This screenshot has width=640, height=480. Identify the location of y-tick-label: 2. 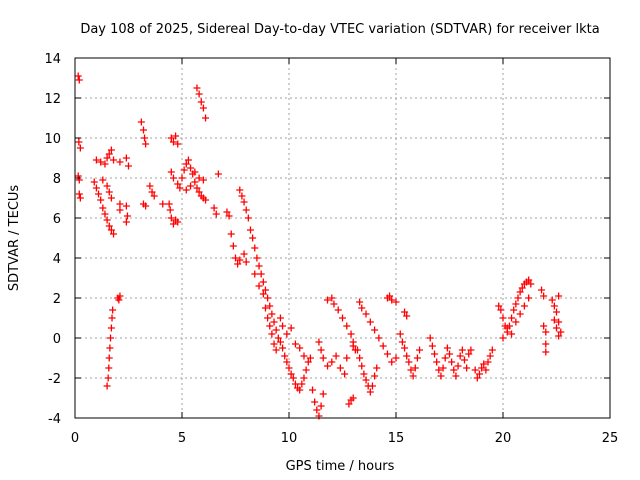
(57, 299).